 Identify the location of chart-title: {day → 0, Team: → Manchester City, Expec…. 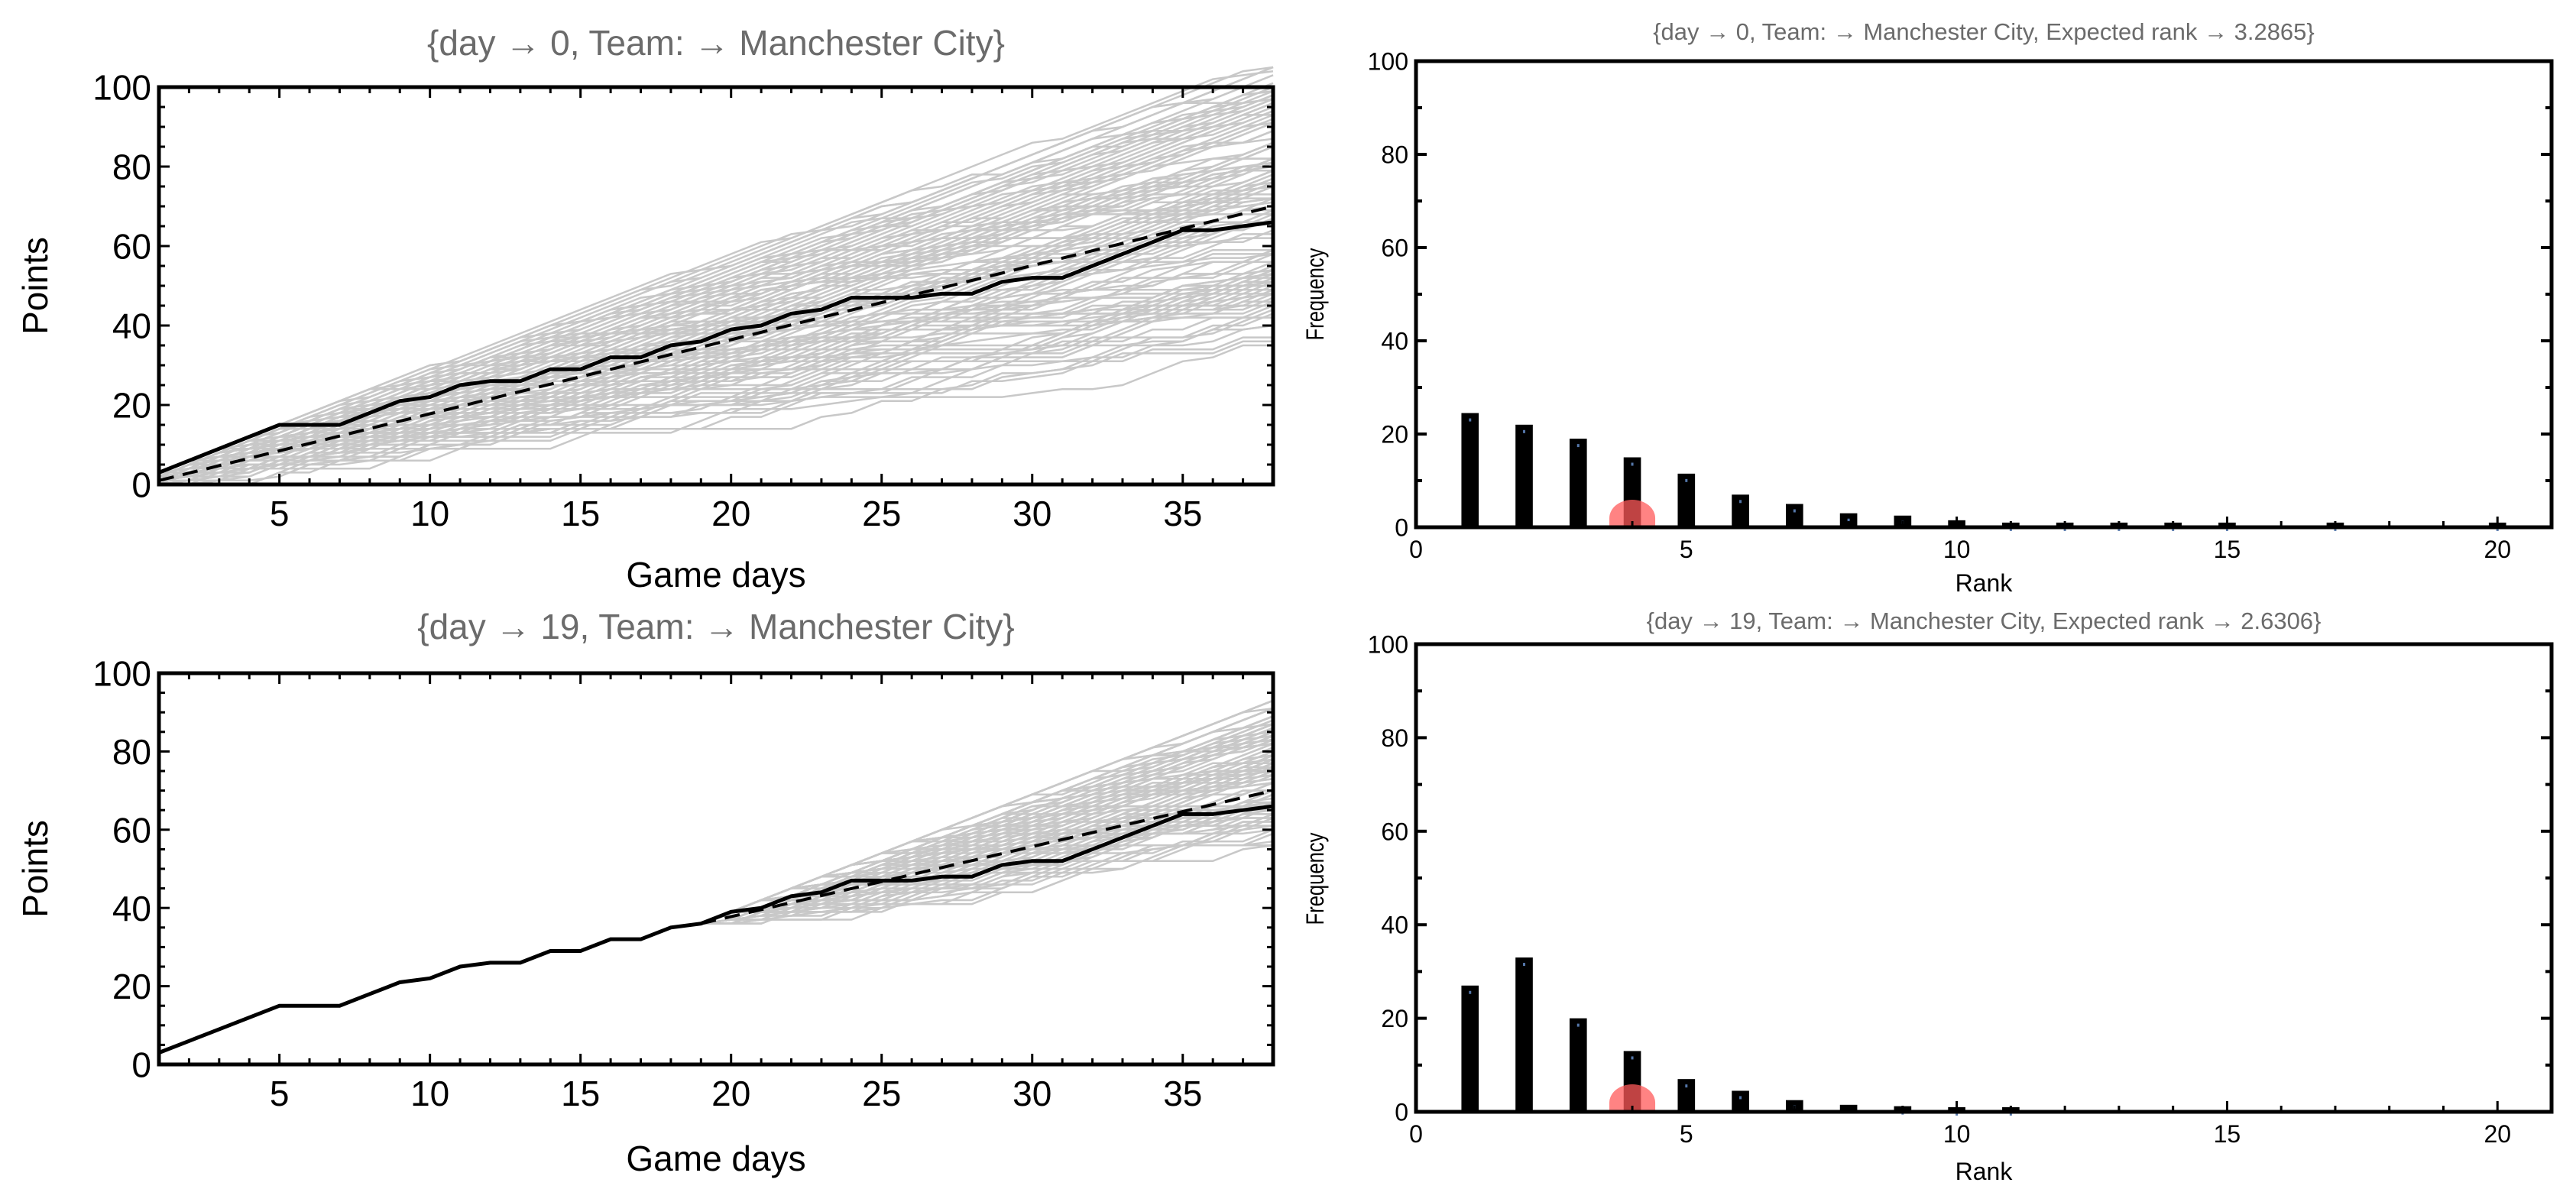
(1984, 31).